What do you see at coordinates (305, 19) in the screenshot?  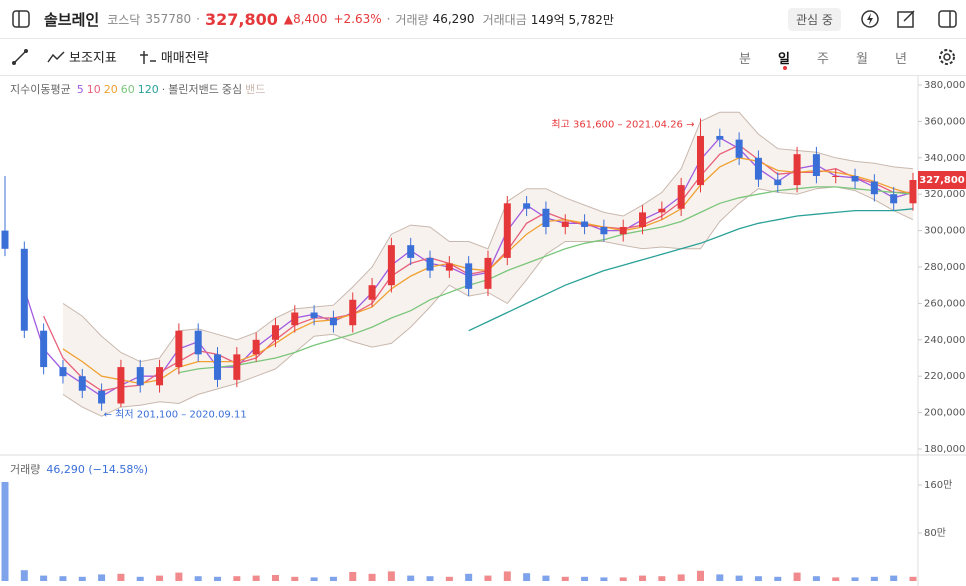 I see `change: ▲8,400` at bounding box center [305, 19].